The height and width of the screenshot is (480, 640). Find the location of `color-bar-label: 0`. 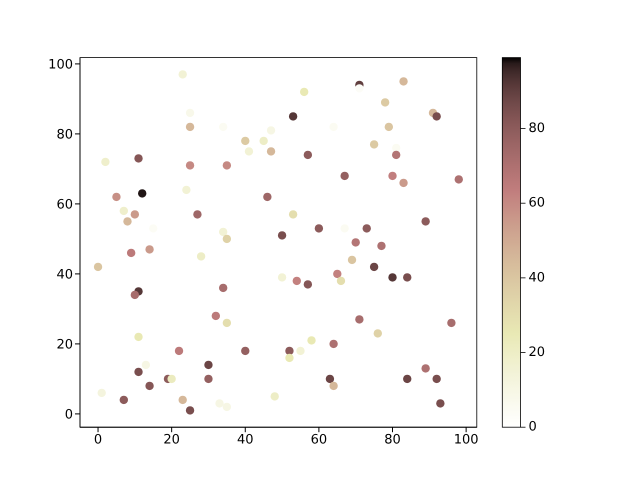

color-bar-label: 0 is located at coordinates (532, 427).